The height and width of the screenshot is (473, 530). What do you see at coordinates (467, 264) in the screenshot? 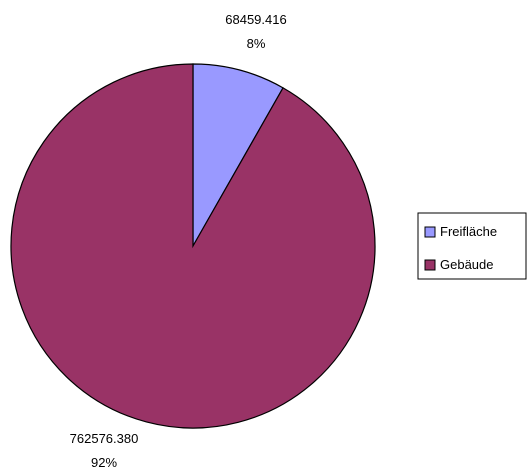
I see `legend-label-gebaeude: Gebäude` at bounding box center [467, 264].